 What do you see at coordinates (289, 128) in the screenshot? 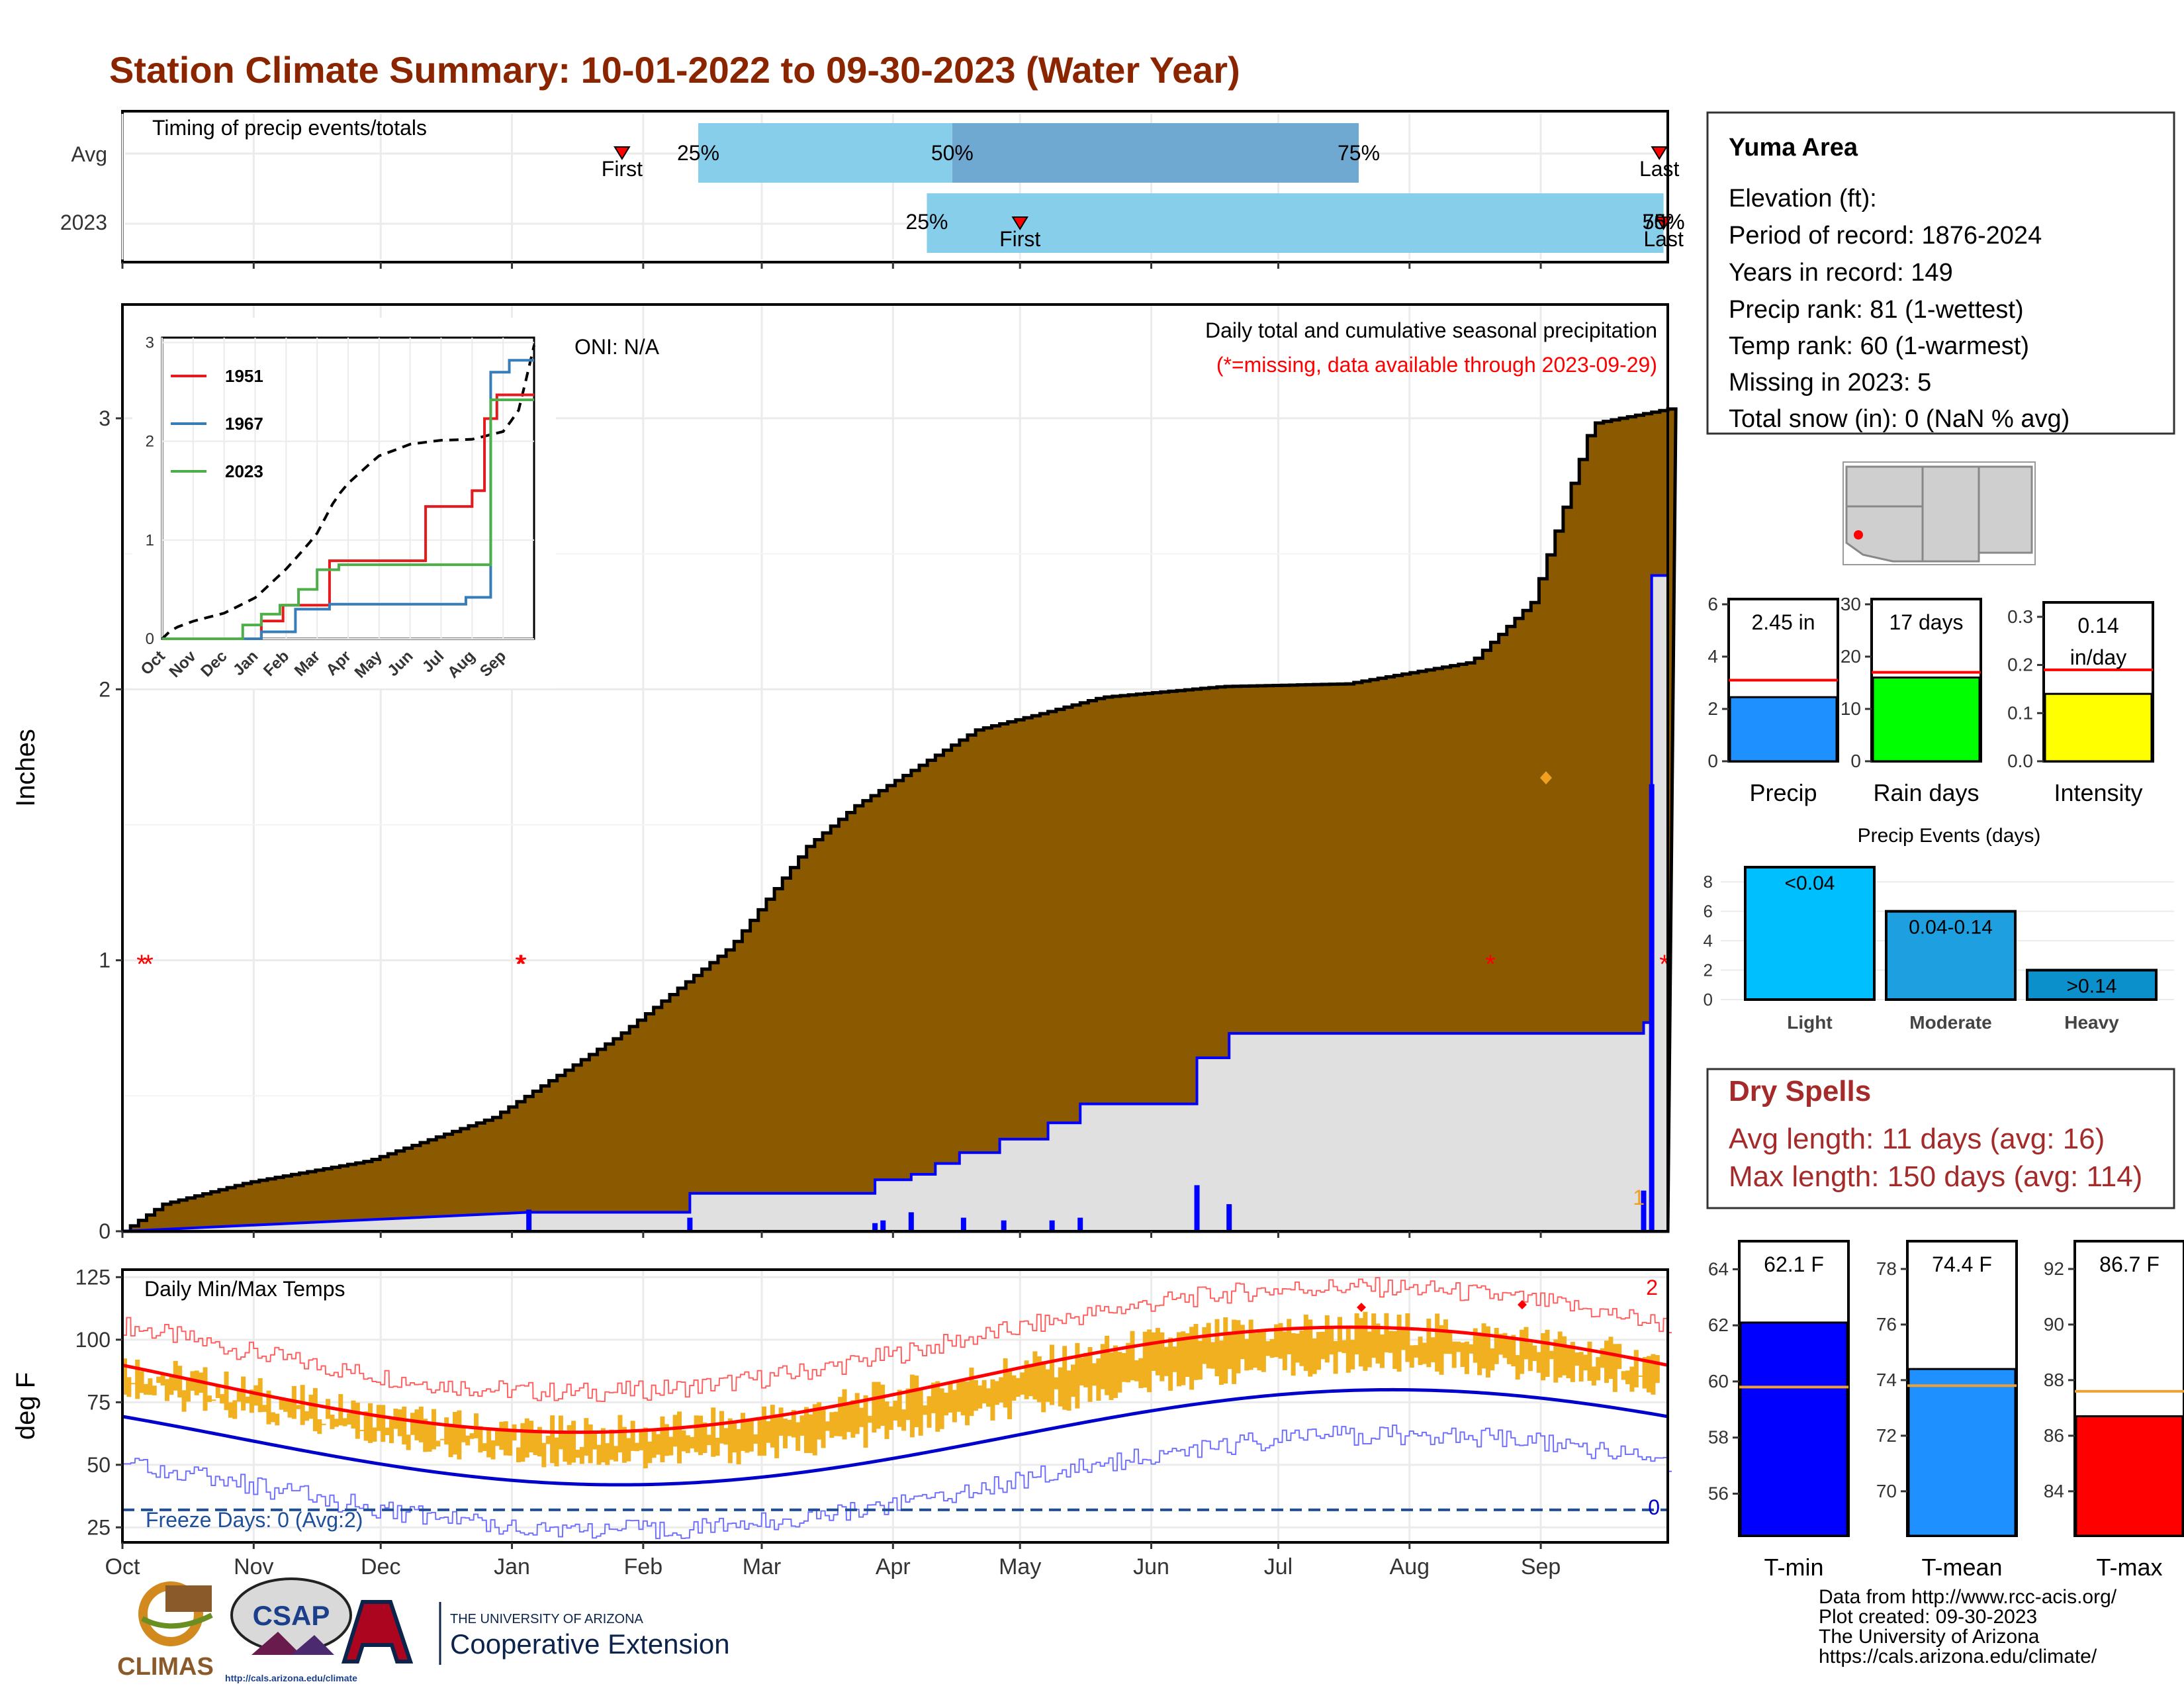
I see `timing-panel-label: Timing of precip events/totals` at bounding box center [289, 128].